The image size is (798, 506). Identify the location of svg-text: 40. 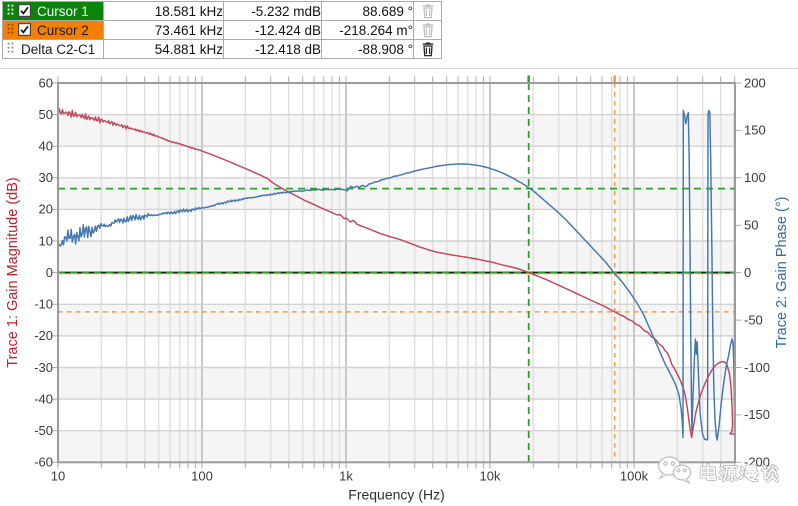
(46, 146).